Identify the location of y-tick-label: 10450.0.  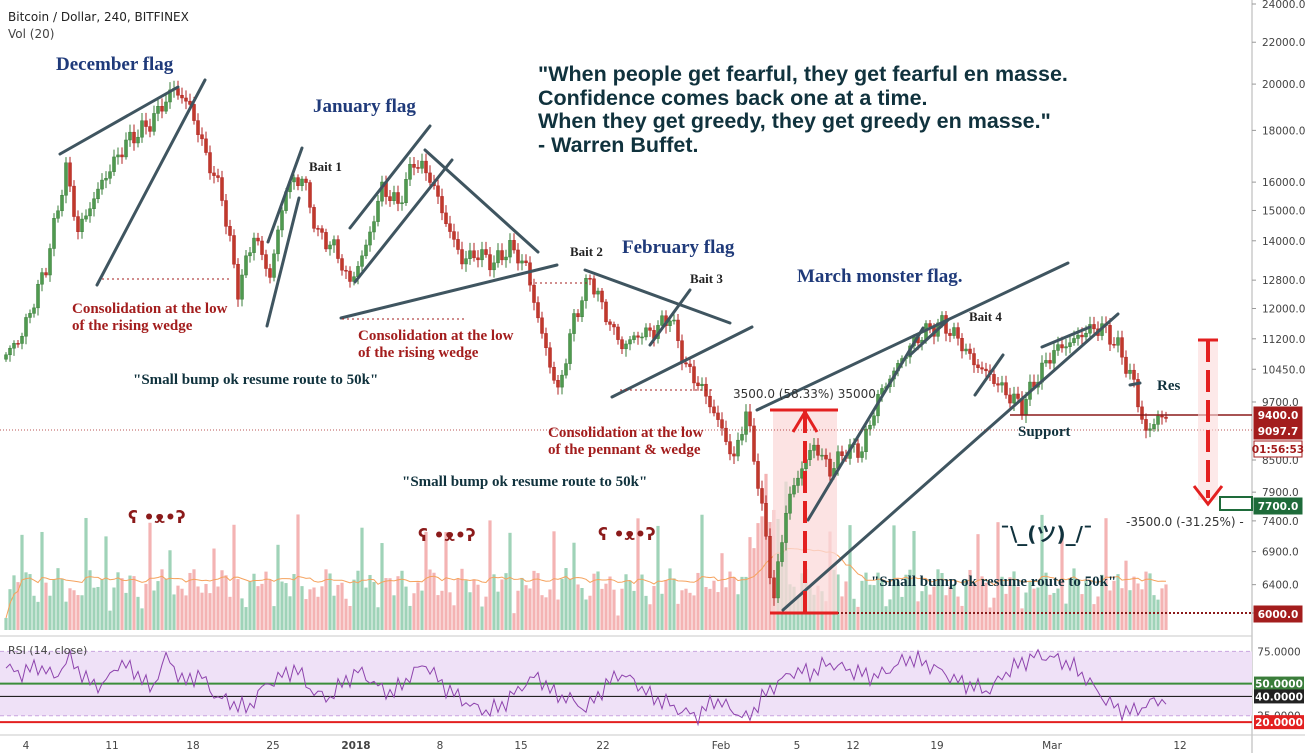
(1283, 370).